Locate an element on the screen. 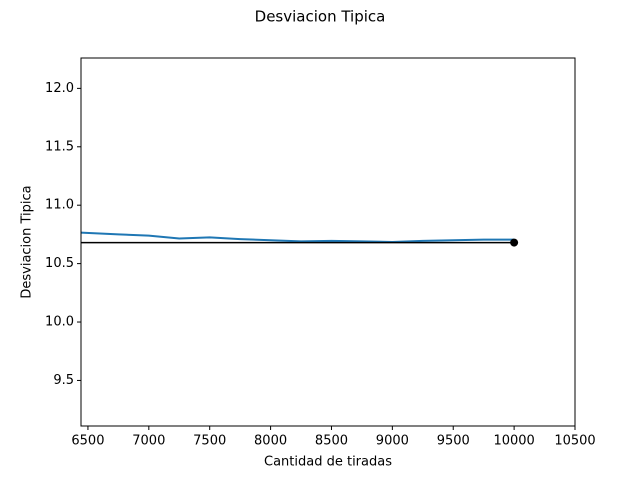  chart-title: Desviacion Tipica is located at coordinates (320, 17).